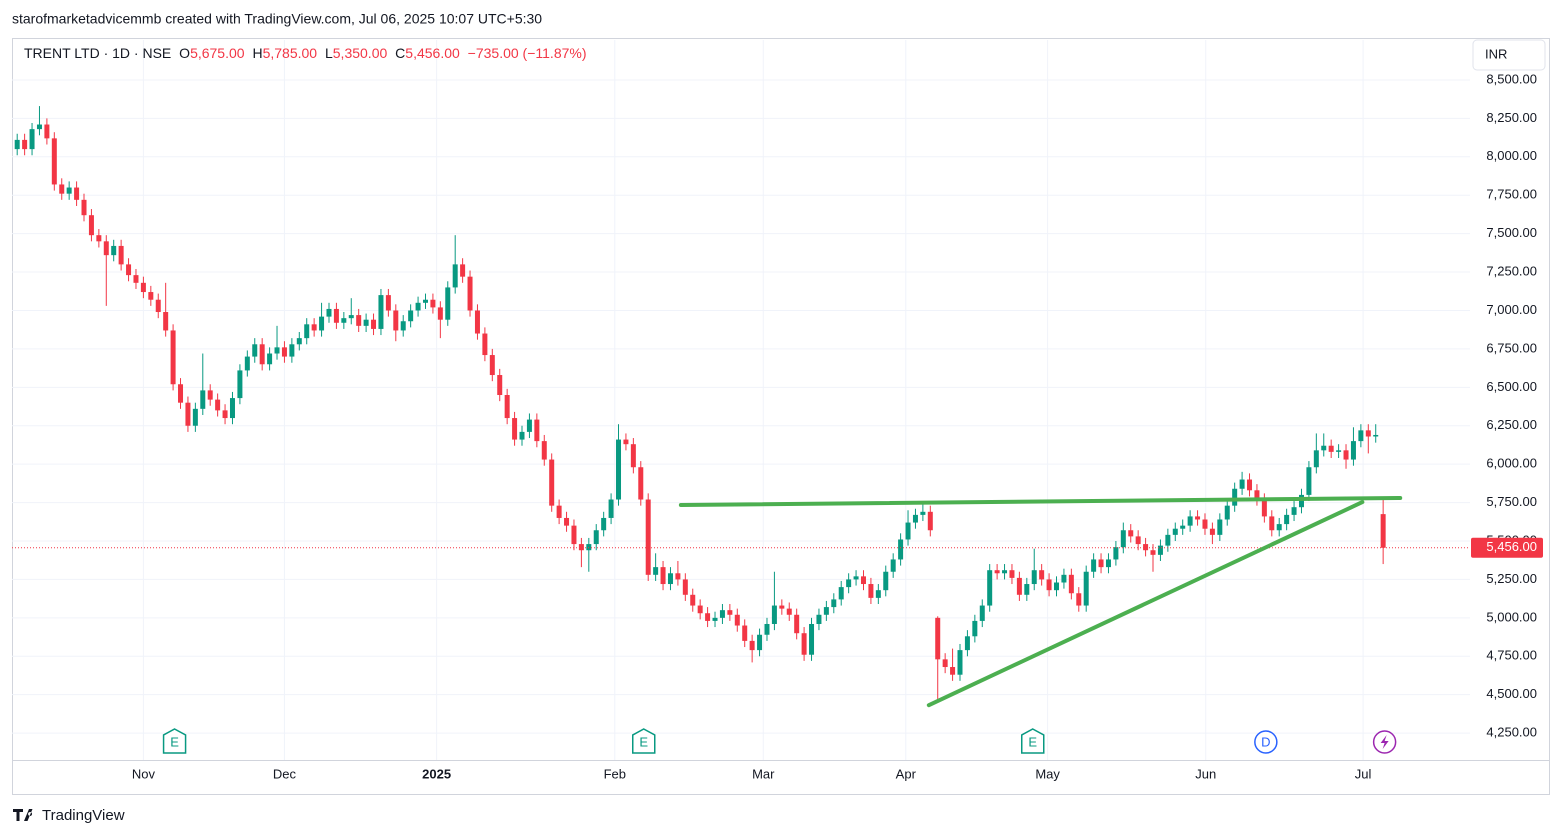  I want to click on trend-line, so click(1040, 501).